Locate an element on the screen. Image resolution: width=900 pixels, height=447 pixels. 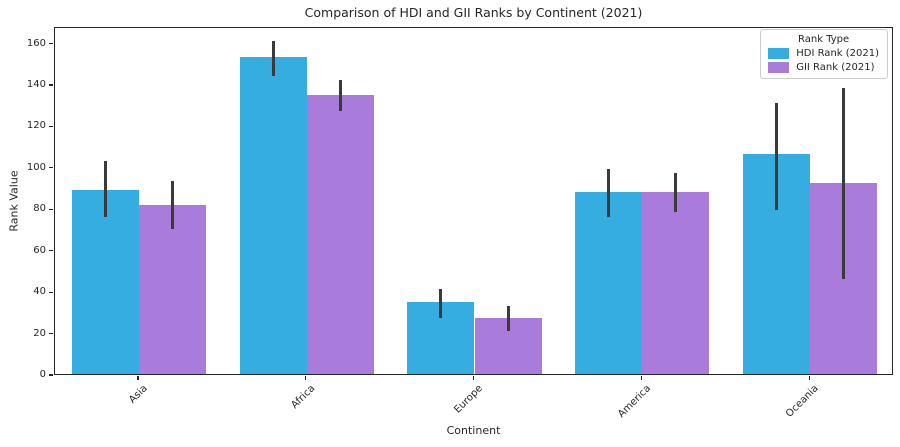
hdi-legend-swatch is located at coordinates (779, 53).